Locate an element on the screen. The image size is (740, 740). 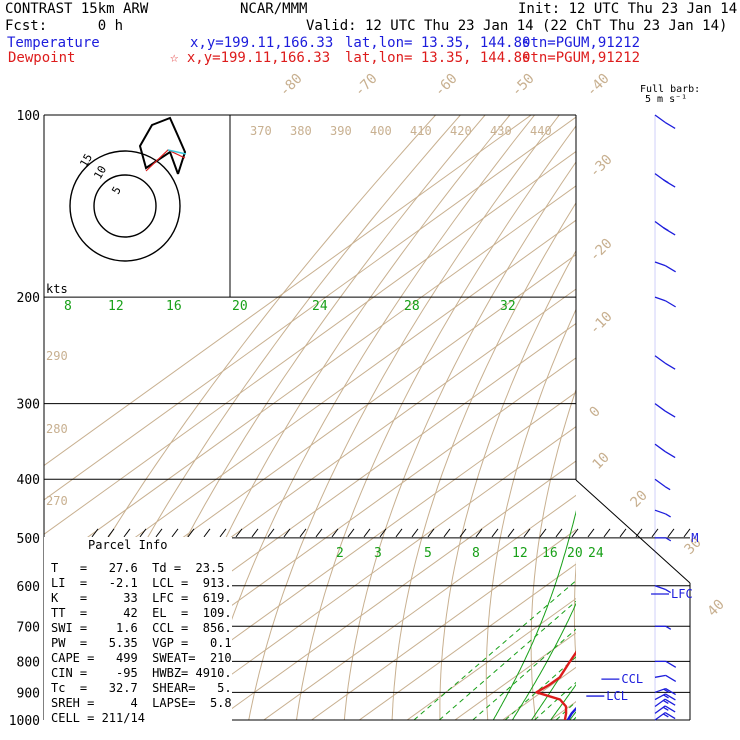
mixing-ratio-label: 2 is located at coordinates (340, 553).